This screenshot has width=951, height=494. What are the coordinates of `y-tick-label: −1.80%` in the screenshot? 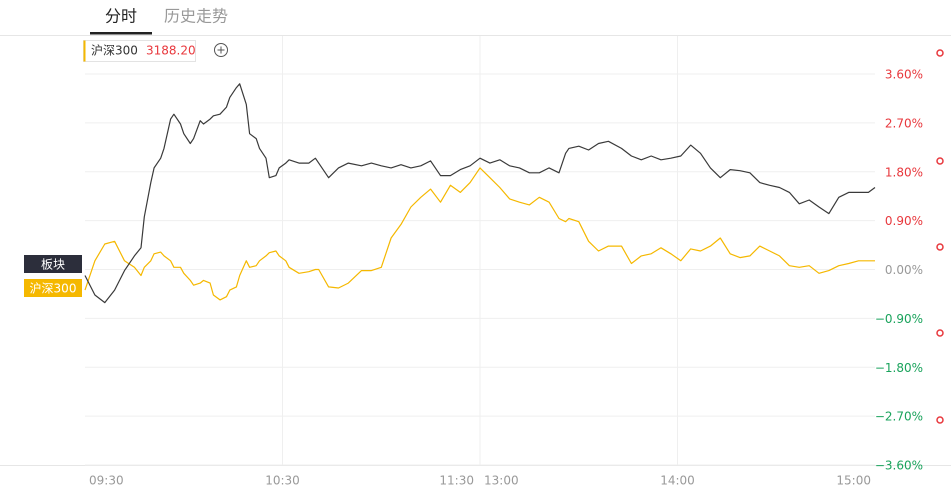 It's located at (899, 368).